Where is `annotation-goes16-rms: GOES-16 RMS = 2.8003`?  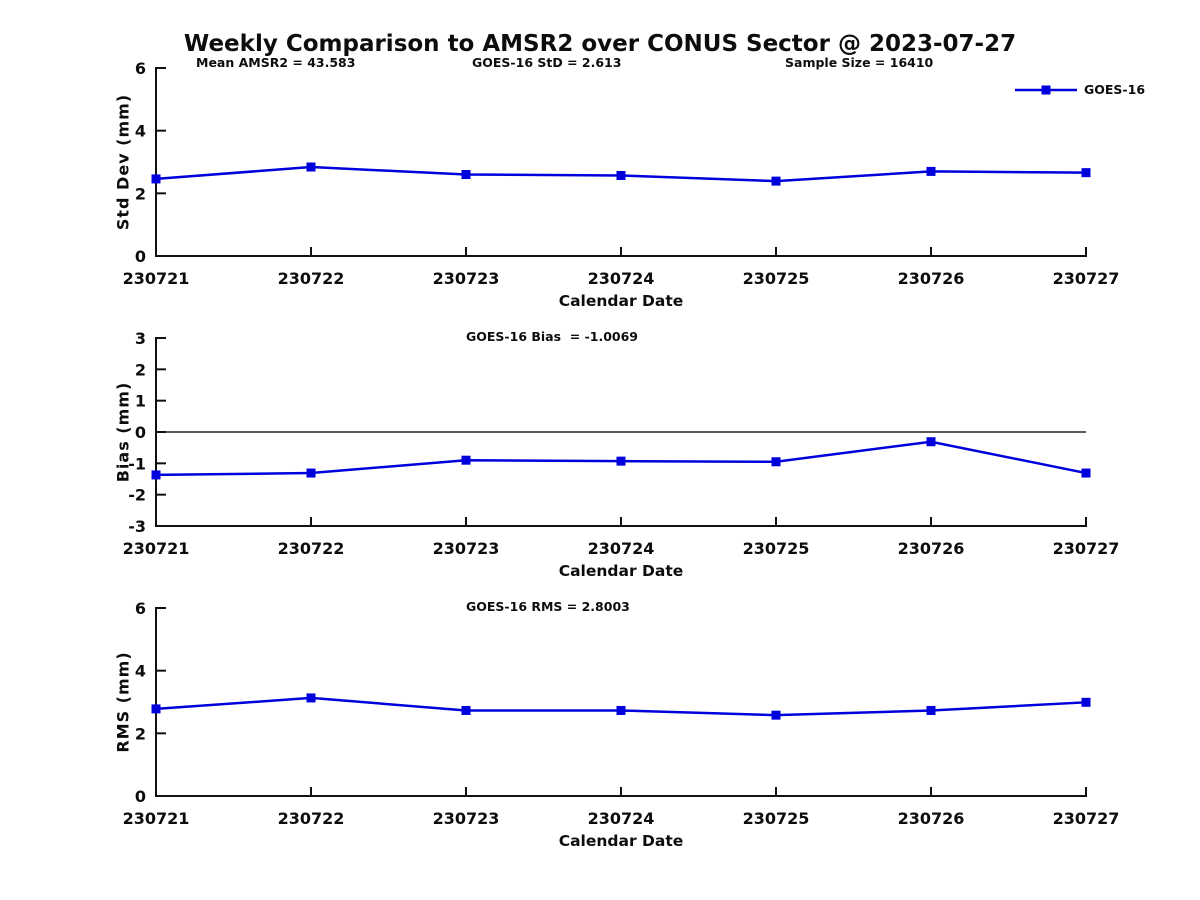 annotation-goes16-rms: GOES-16 RMS = 2.8003 is located at coordinates (548, 606).